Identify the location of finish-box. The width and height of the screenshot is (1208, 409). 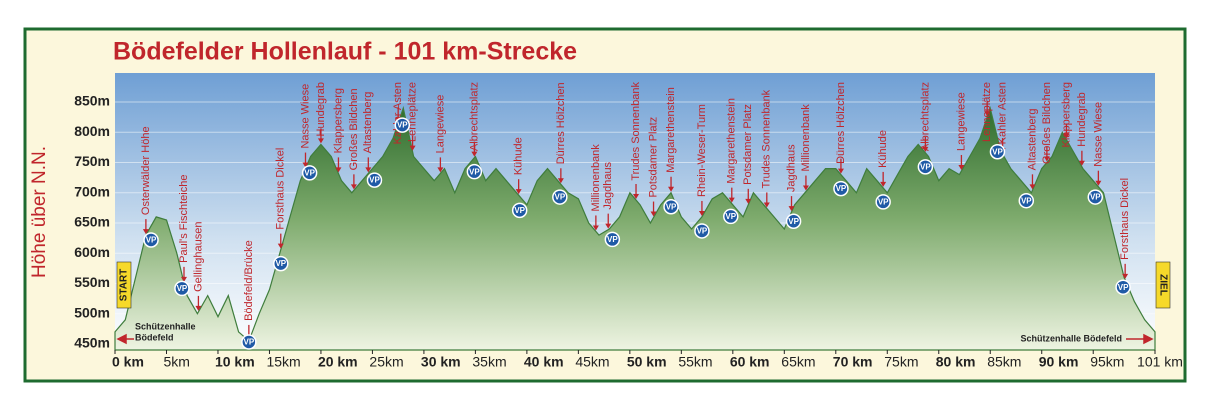
(1163, 285).